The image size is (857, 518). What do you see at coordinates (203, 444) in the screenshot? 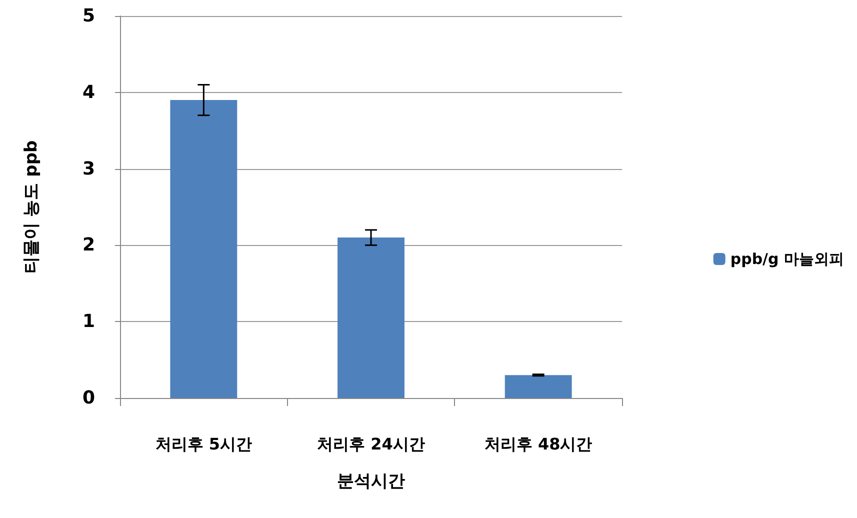
I see `x-tick-label: 처리후 5시간` at bounding box center [203, 444].